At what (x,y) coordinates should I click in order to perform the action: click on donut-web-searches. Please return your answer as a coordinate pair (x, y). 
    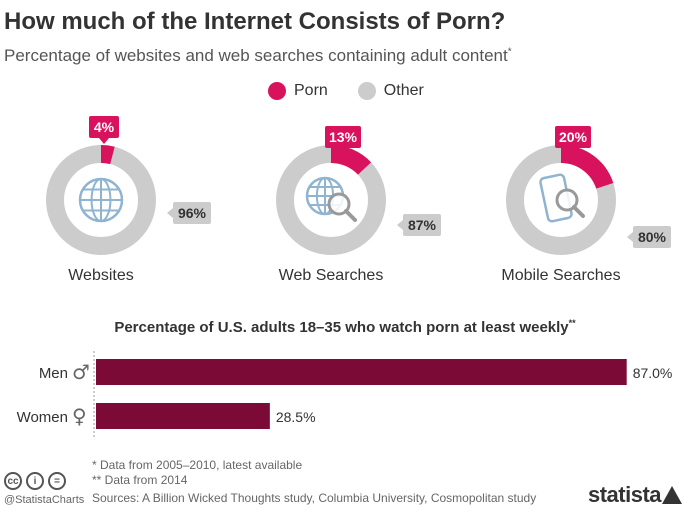
    Looking at the image, I should click on (331, 200).